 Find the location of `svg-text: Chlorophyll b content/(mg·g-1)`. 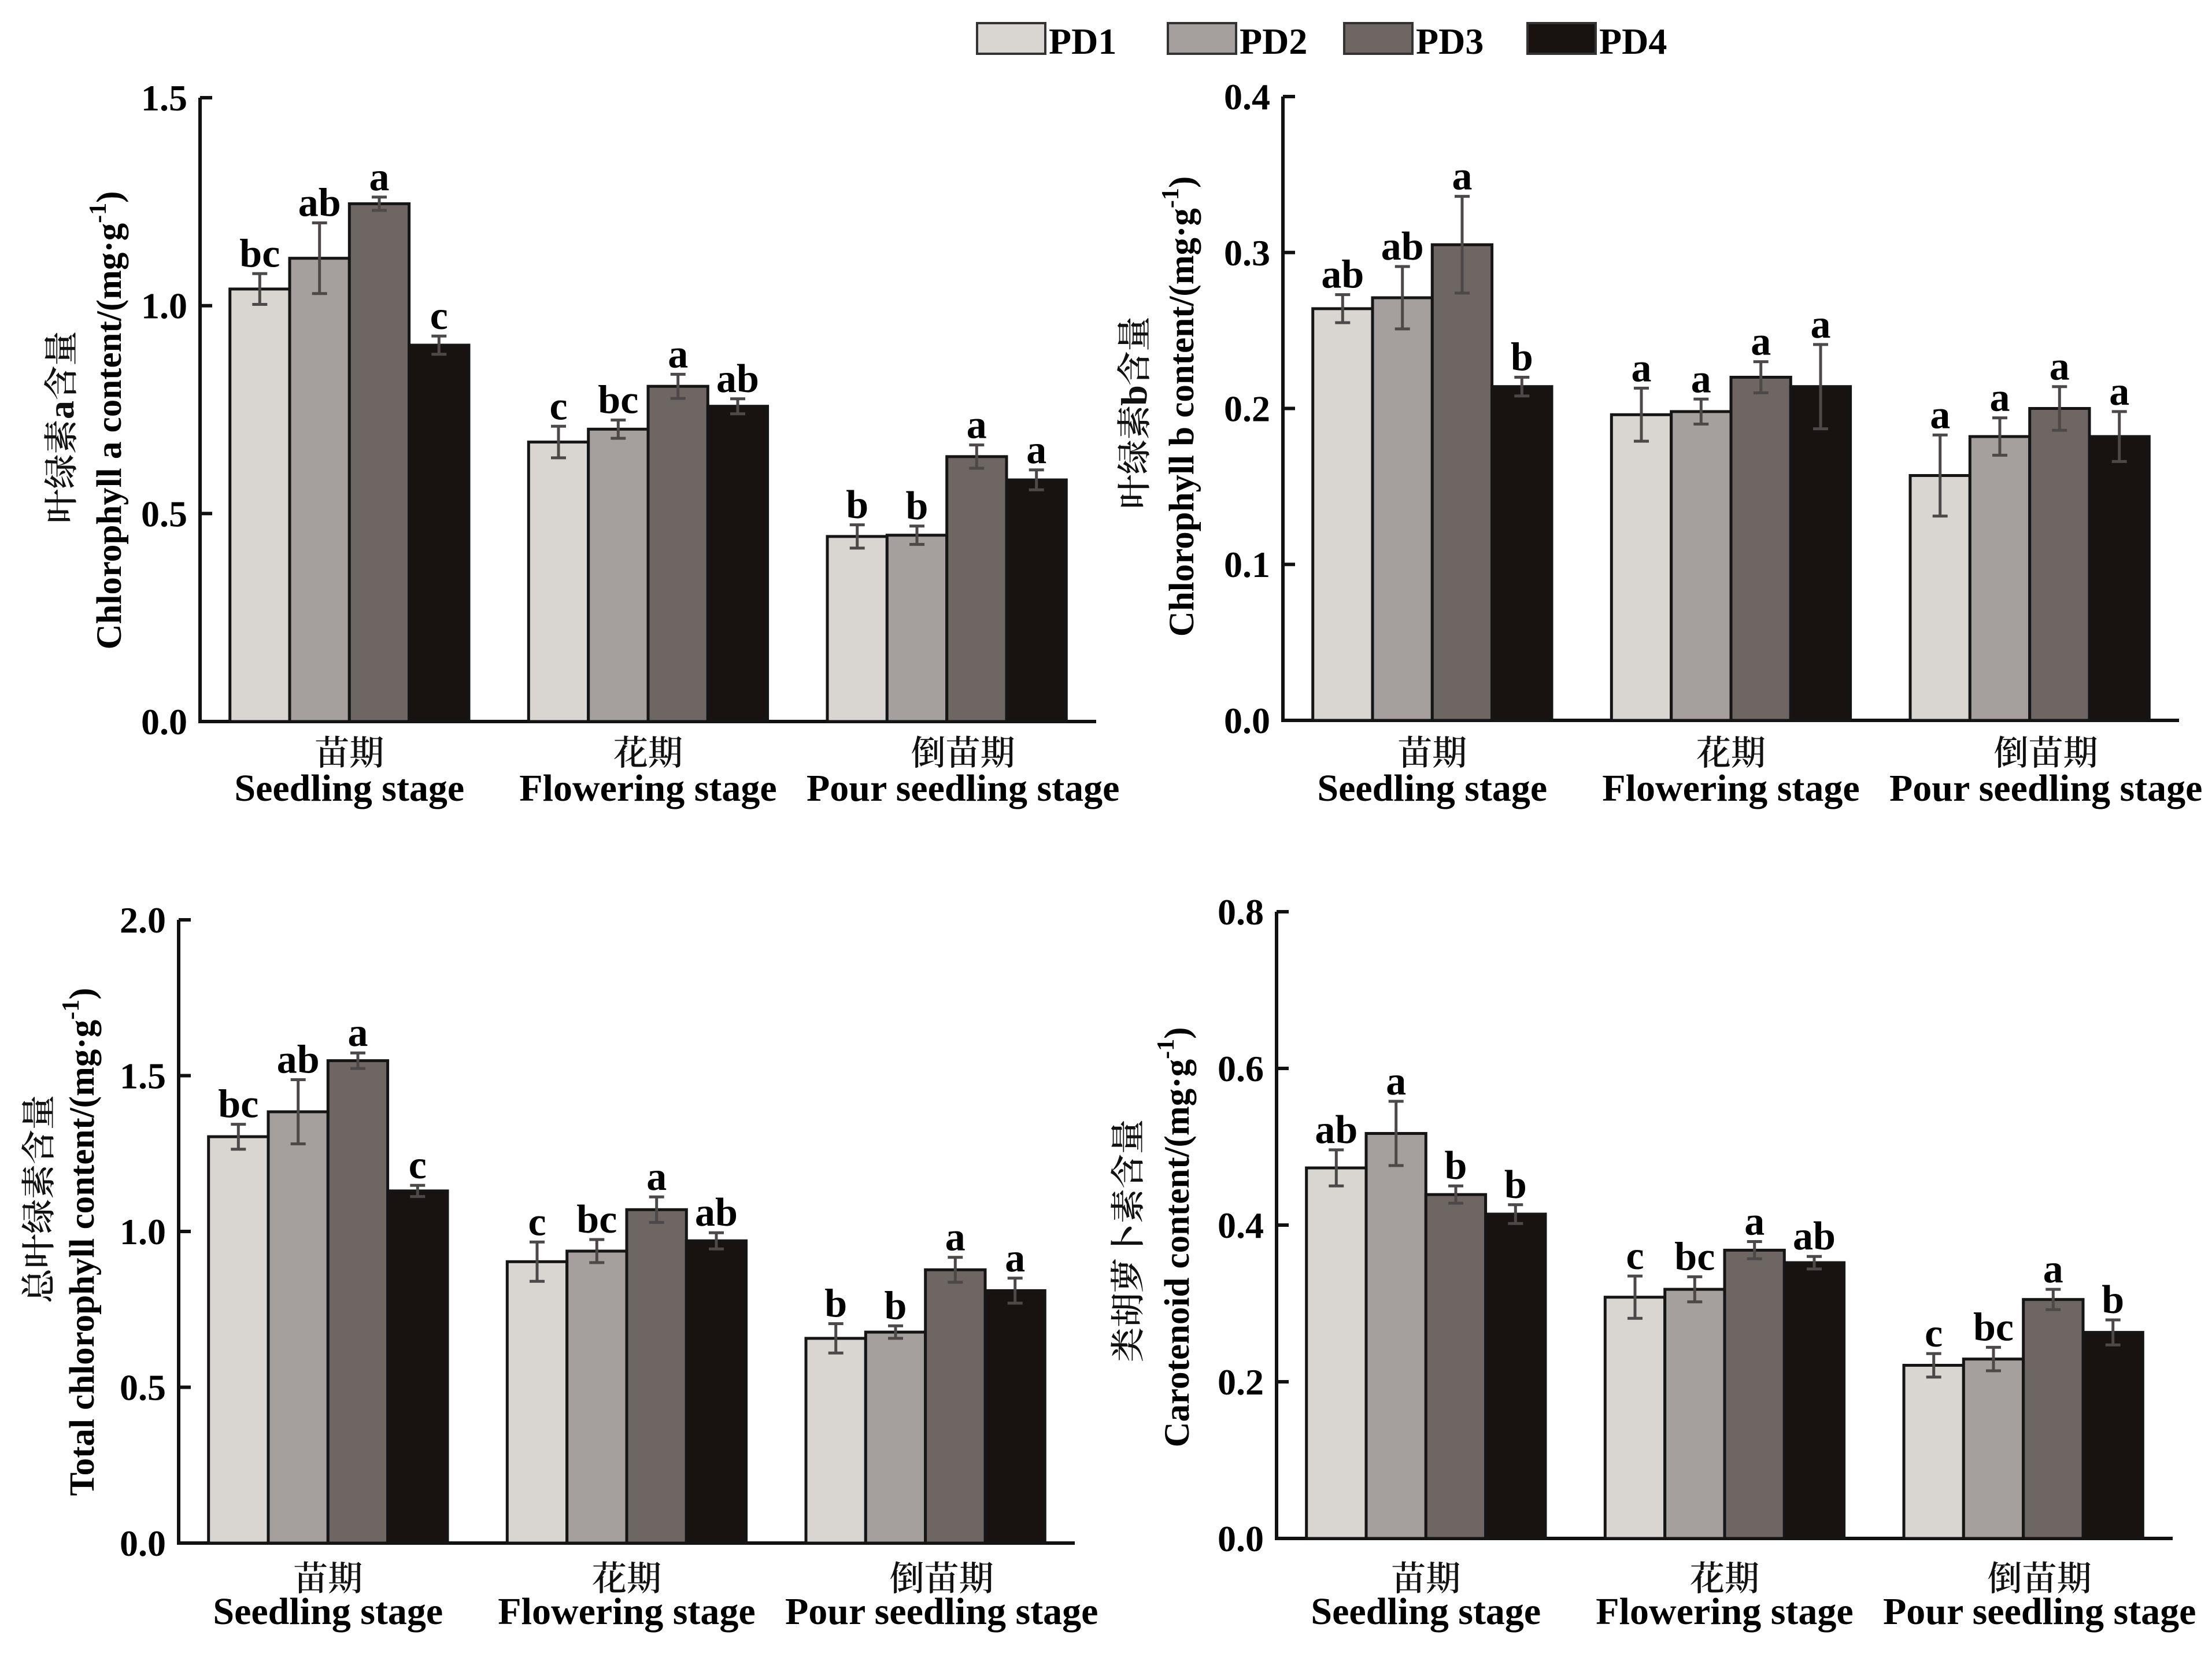

svg-text: Chlorophyll b content/(mg·g-1) is located at coordinates (1179, 407).